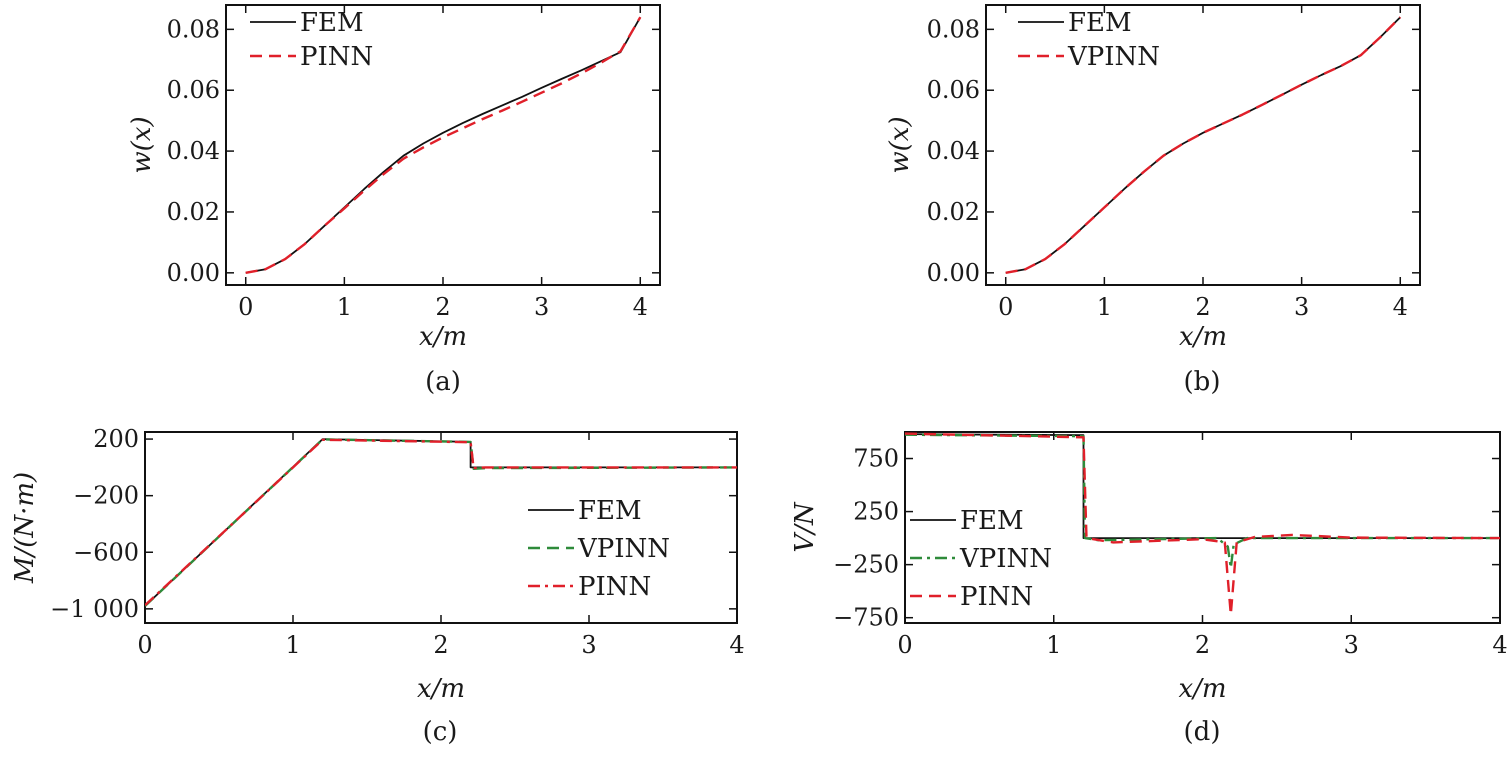 This screenshot has width=1510, height=758. What do you see at coordinates (1202, 382) in the screenshot?
I see `panel-b-caption: (b)` at bounding box center [1202, 382].